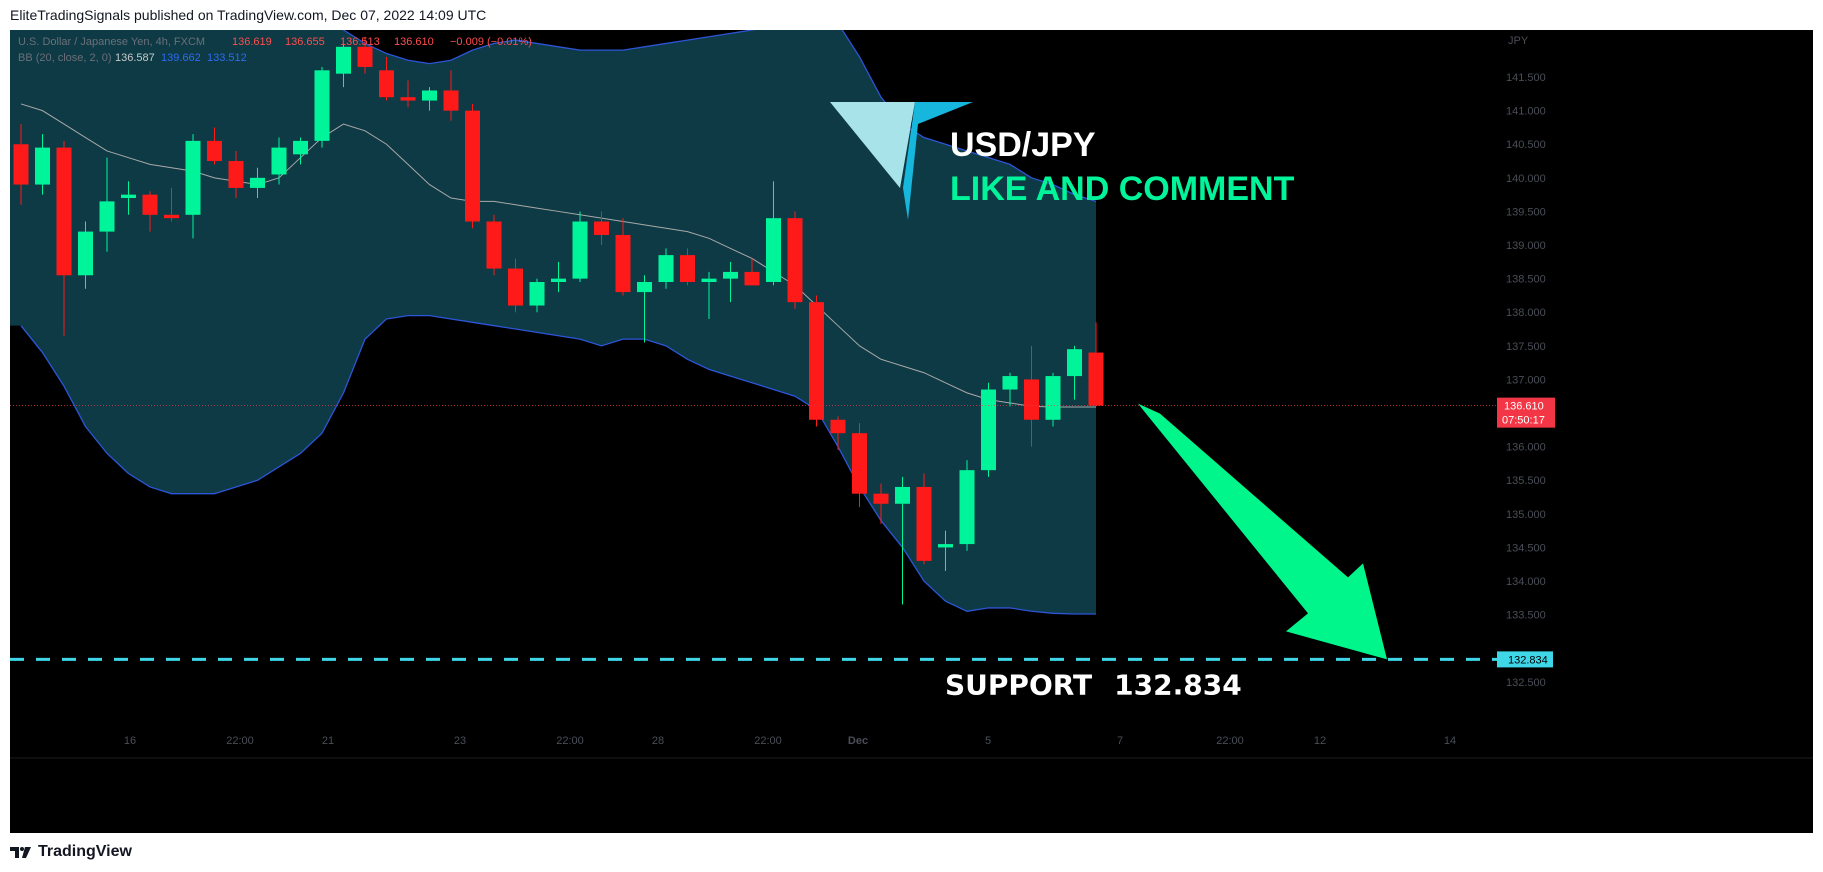 This screenshot has width=1823, height=872. Describe the element at coordinates (181, 58) in the screenshot. I see `bb-value: 139.662` at that location.